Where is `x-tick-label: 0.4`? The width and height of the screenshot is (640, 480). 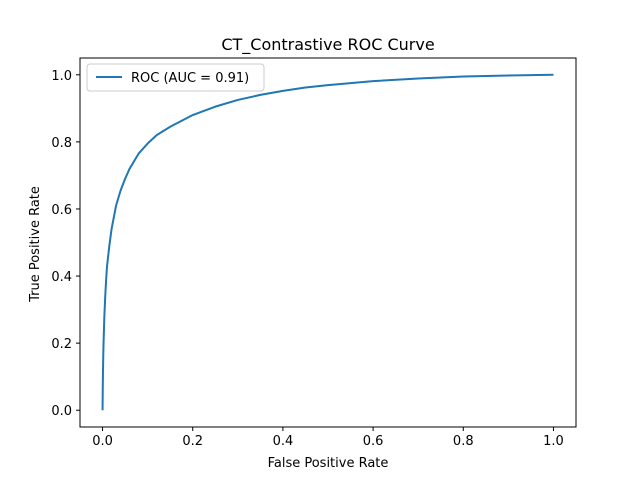
x-tick-label: 0.4 is located at coordinates (283, 441).